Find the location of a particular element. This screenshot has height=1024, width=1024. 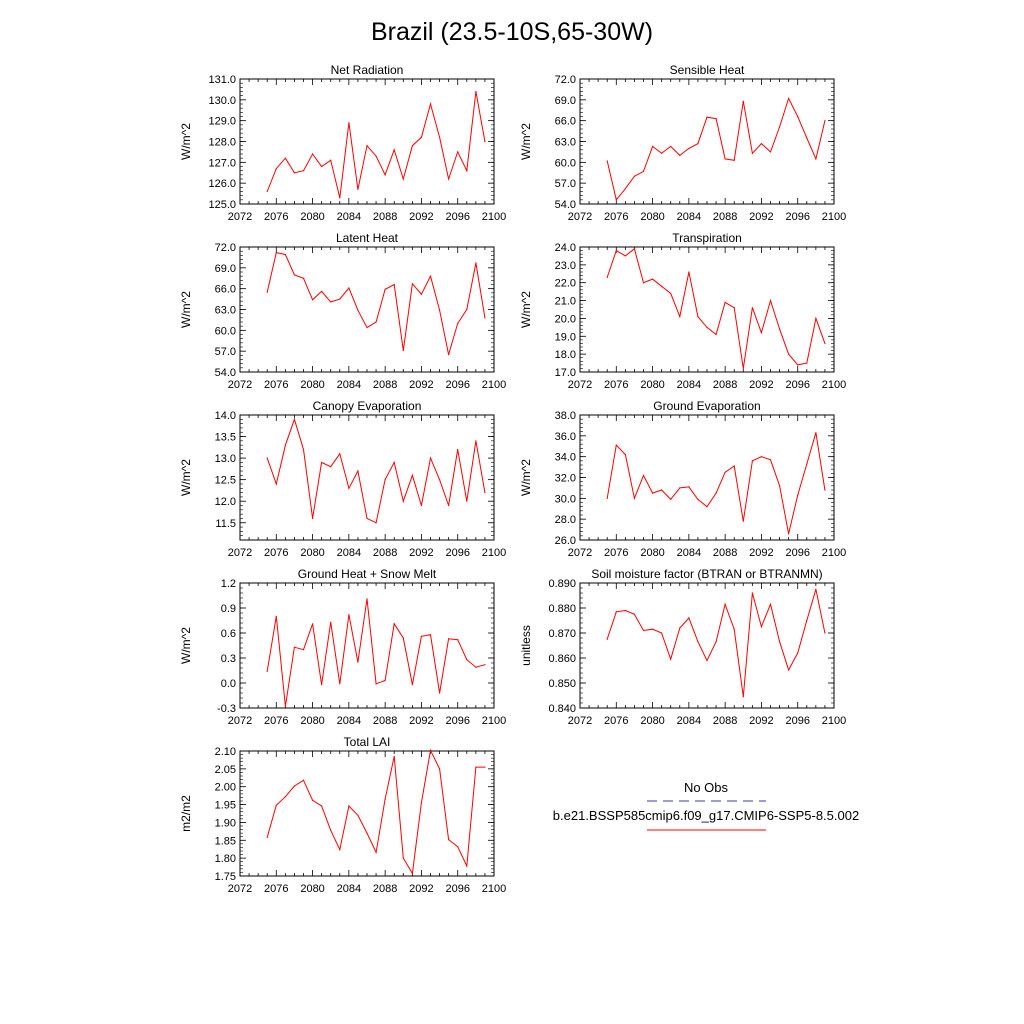

y-tick-label: 19.0 is located at coordinates (565, 337).